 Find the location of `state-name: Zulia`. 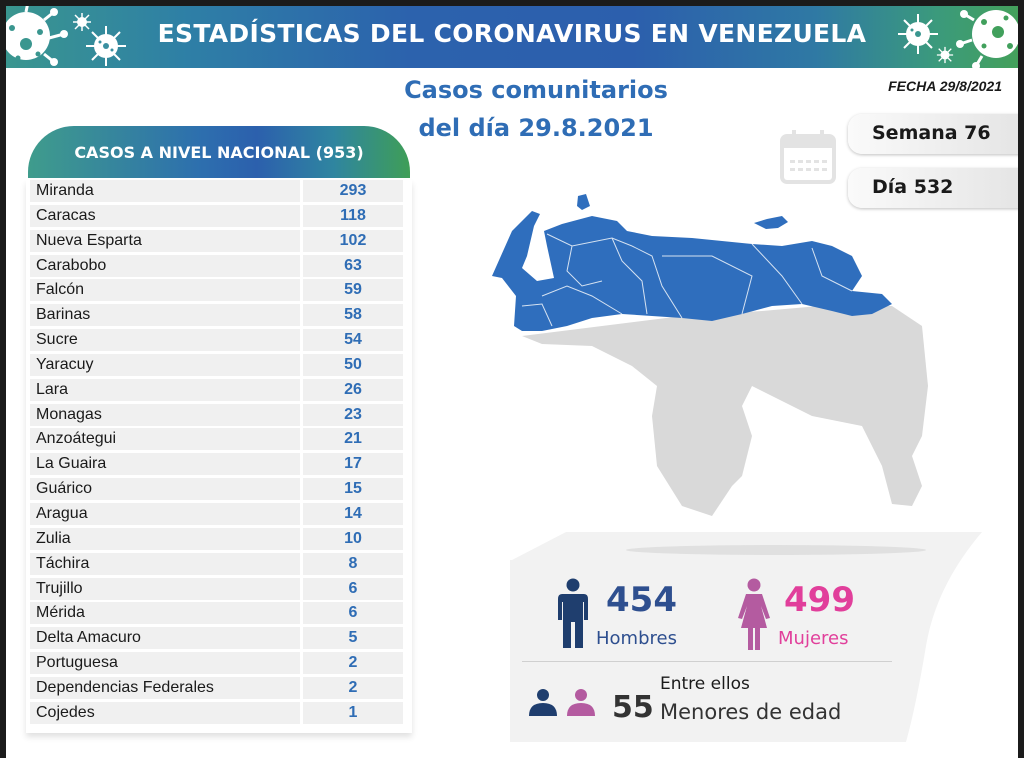

state-name: Zulia is located at coordinates (165, 538).